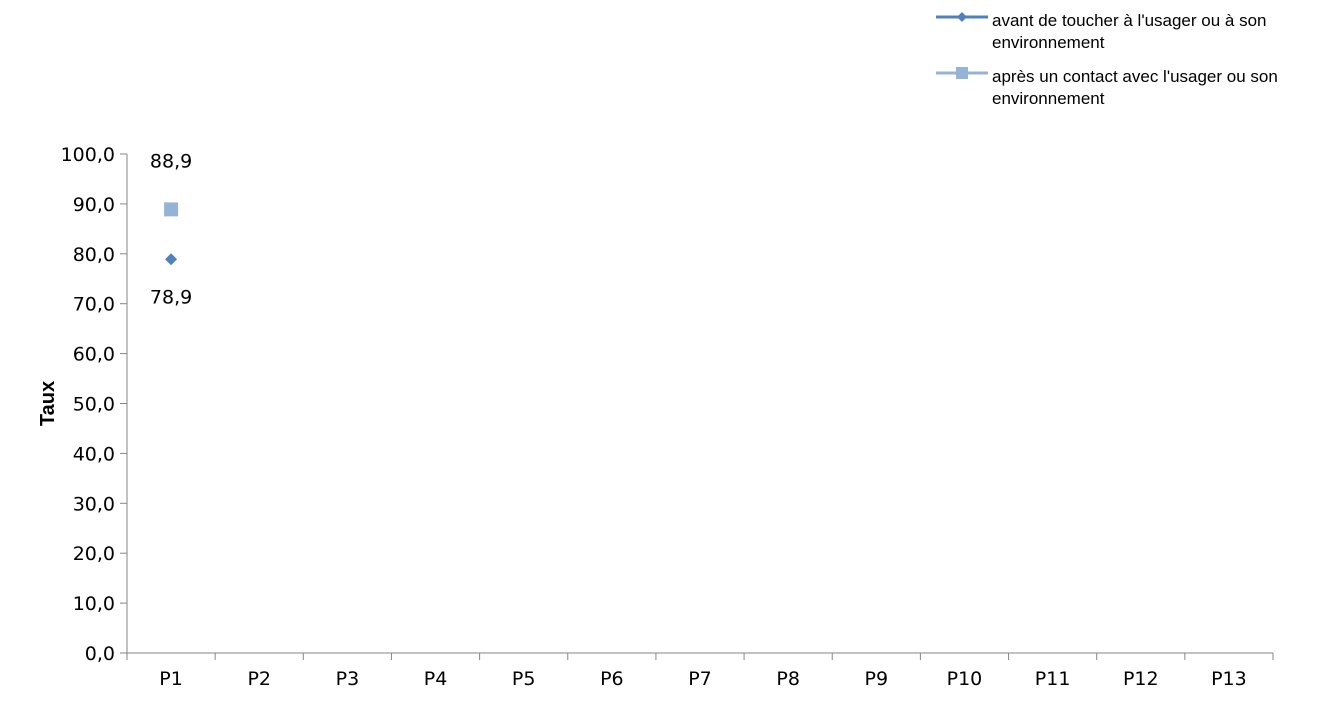  What do you see at coordinates (94, 454) in the screenshot?
I see `y-tick-label: 40,0` at bounding box center [94, 454].